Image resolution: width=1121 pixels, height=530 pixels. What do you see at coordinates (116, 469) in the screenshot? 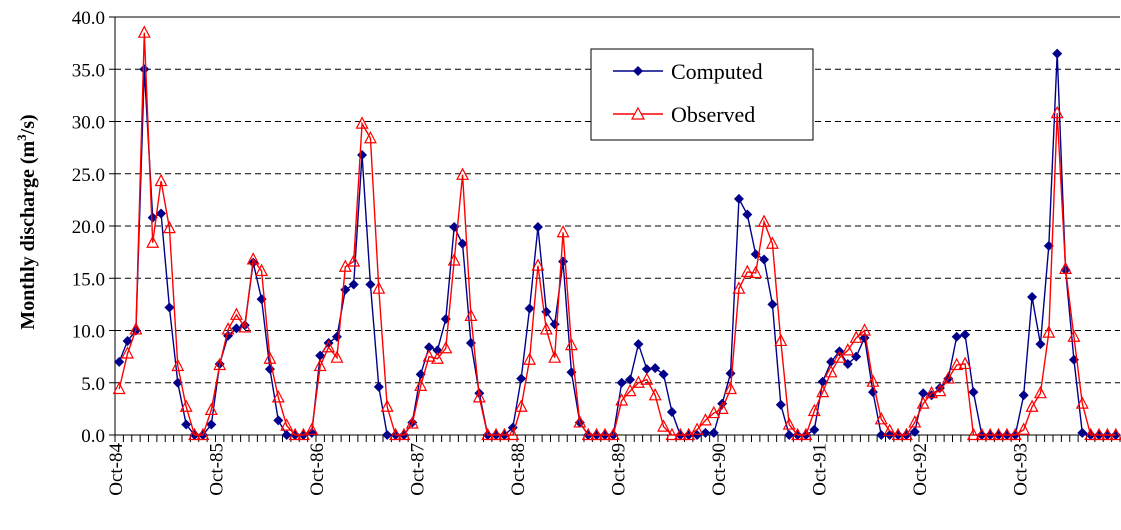
I see `x-tick-label-0: Oct-84` at bounding box center [116, 469].